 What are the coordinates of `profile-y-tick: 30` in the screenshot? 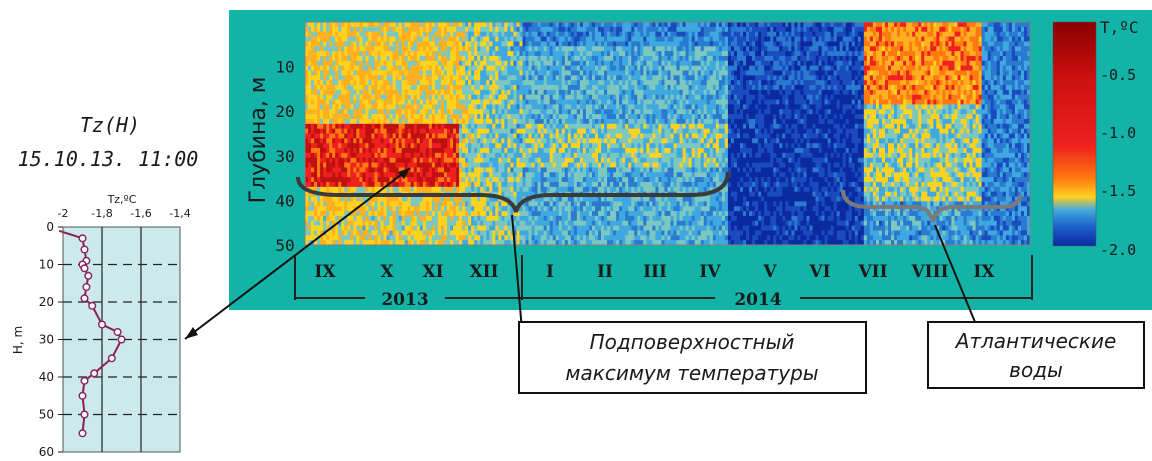 It's located at (46, 340).